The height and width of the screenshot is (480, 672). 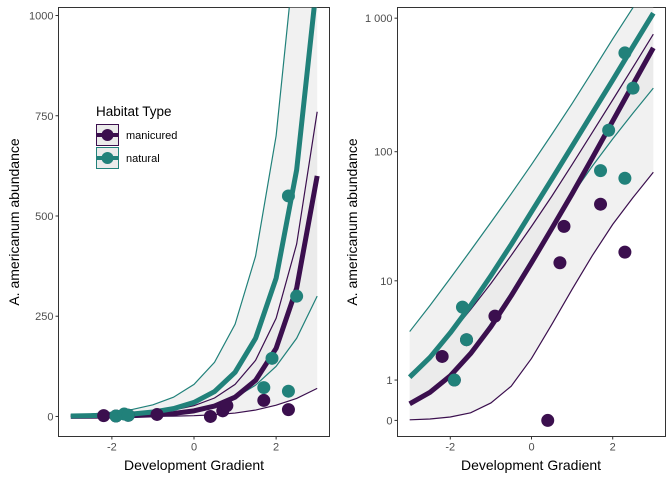 I want to click on left-y-axis: 0 250 500 750 1000, so click(x=44, y=217).